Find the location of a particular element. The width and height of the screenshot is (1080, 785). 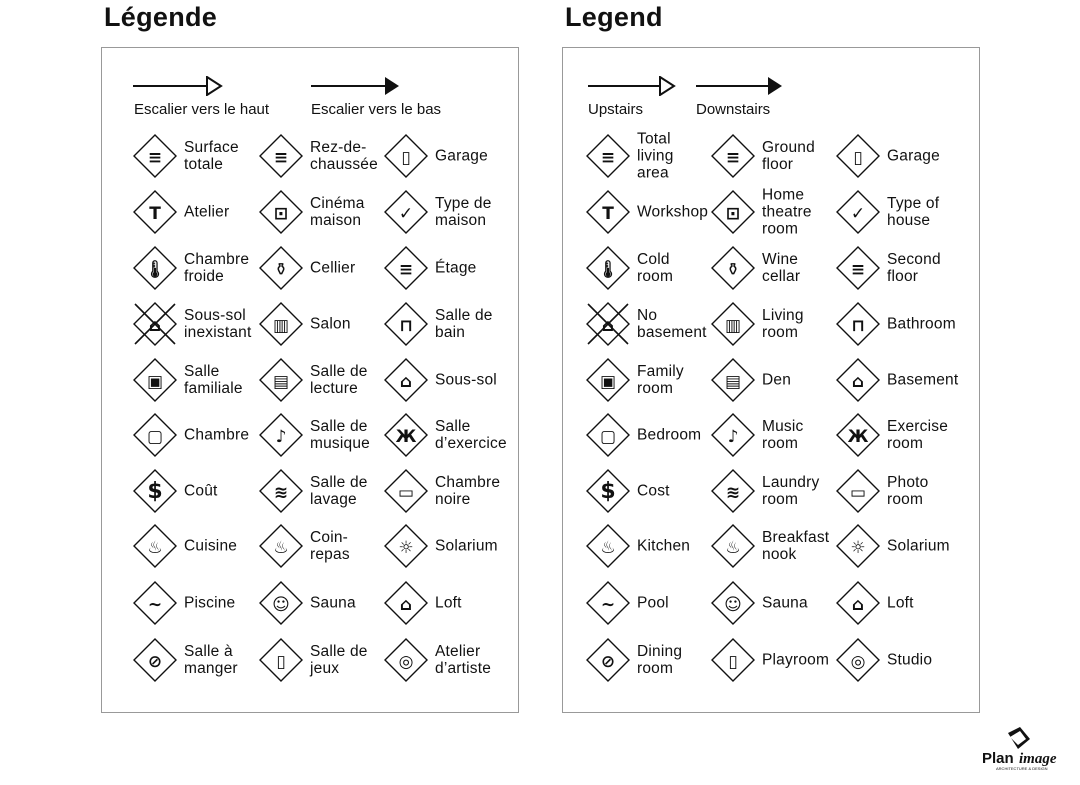

english-legend-item: ♨ Breakfast nook is located at coordinates (784, 560).